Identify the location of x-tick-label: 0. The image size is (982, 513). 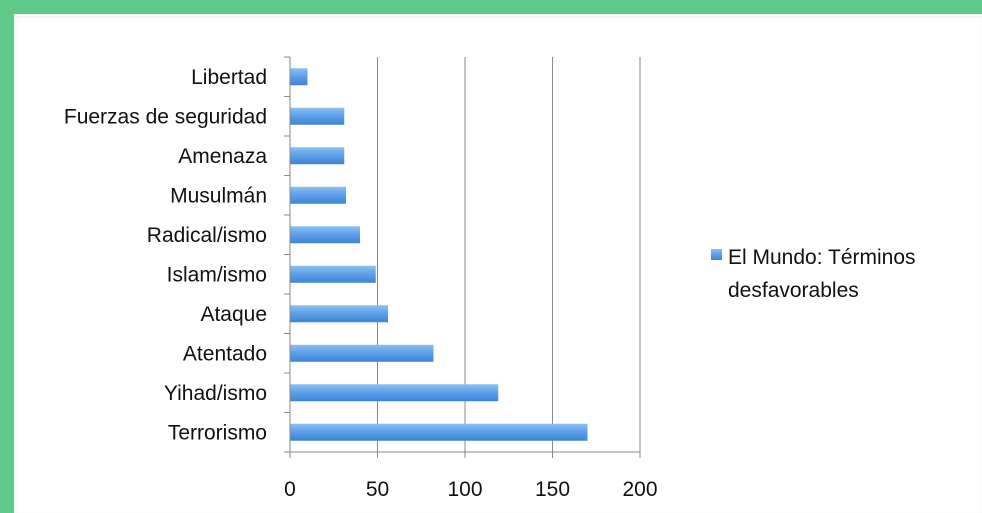
(290, 489).